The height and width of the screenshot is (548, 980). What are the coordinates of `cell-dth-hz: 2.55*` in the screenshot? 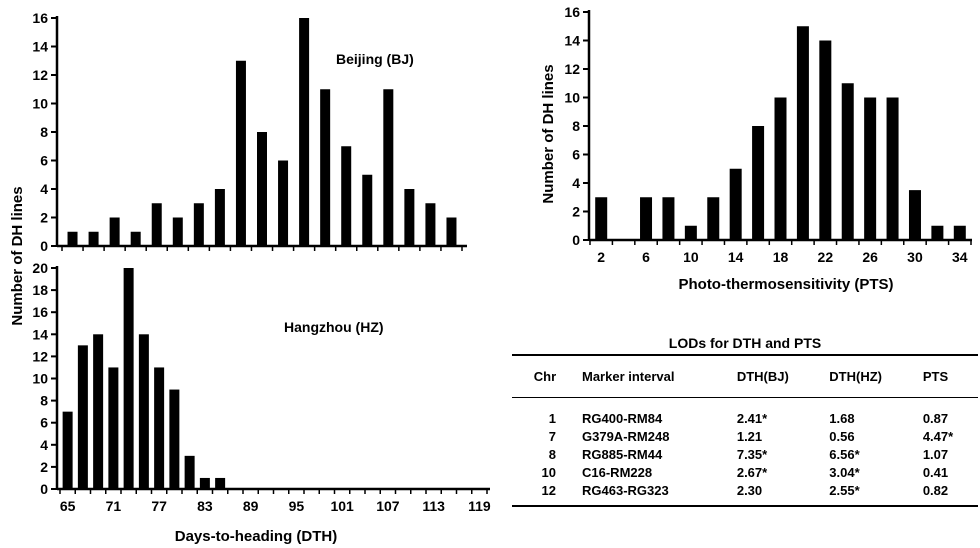 It's located at (844, 490).